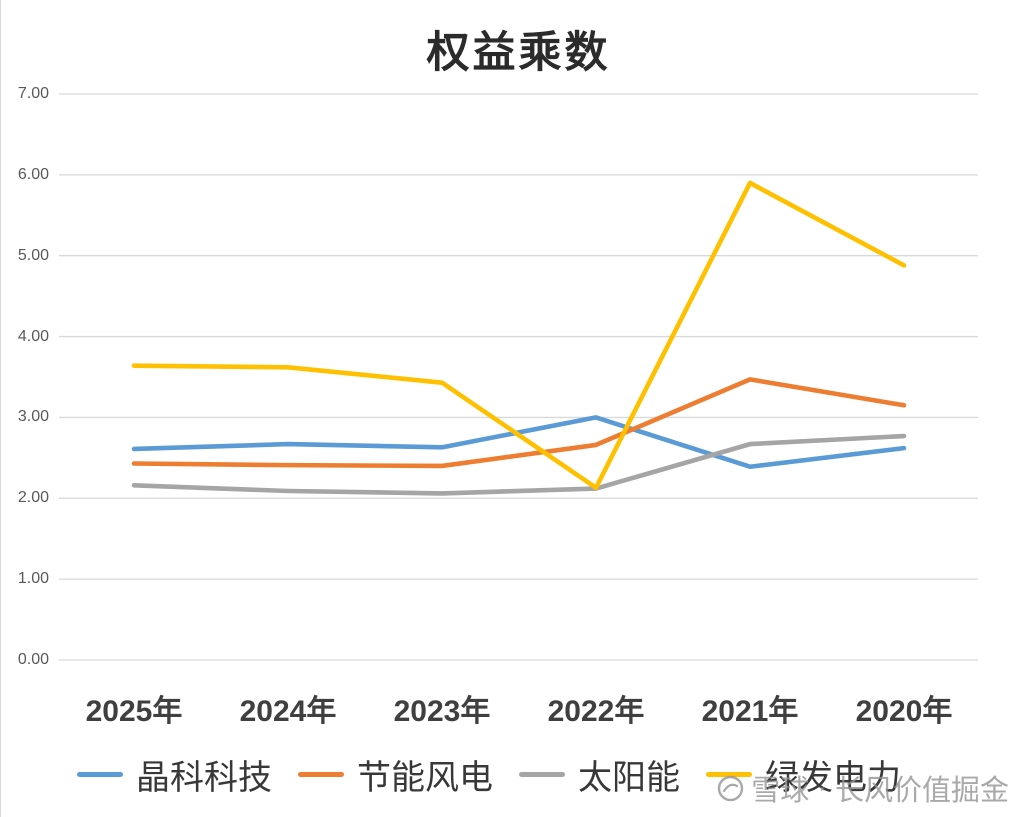  What do you see at coordinates (33, 336) in the screenshot?
I see `y-axis-tick-label: 4.00` at bounding box center [33, 336].